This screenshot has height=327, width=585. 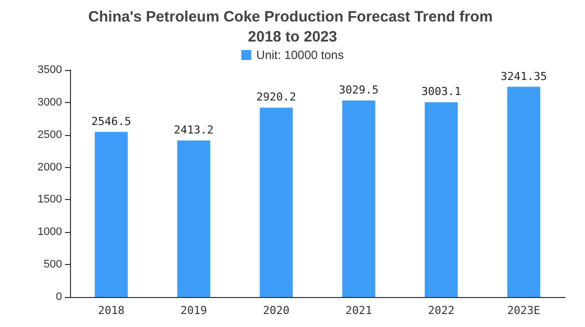 What do you see at coordinates (111, 310) in the screenshot?
I see `x-tick-label: 2018` at bounding box center [111, 310].